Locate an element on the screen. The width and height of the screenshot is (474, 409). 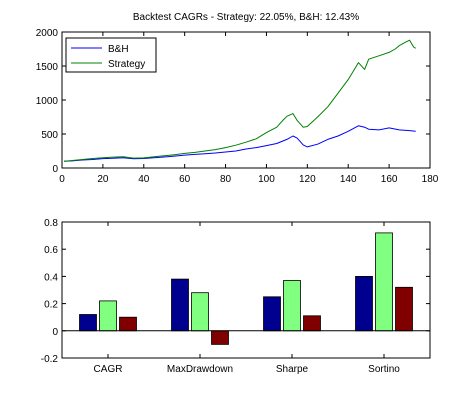
bar-x-tick-label: MaxDrawdown is located at coordinates (200, 369).